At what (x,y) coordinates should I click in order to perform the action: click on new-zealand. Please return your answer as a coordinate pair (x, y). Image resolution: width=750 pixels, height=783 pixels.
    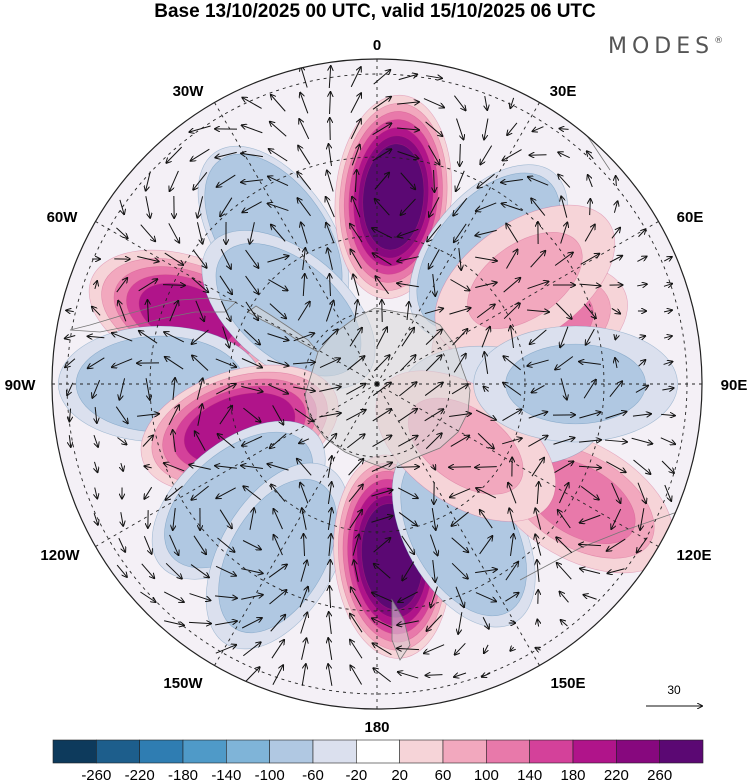
    Looking at the image, I should click on (401, 629).